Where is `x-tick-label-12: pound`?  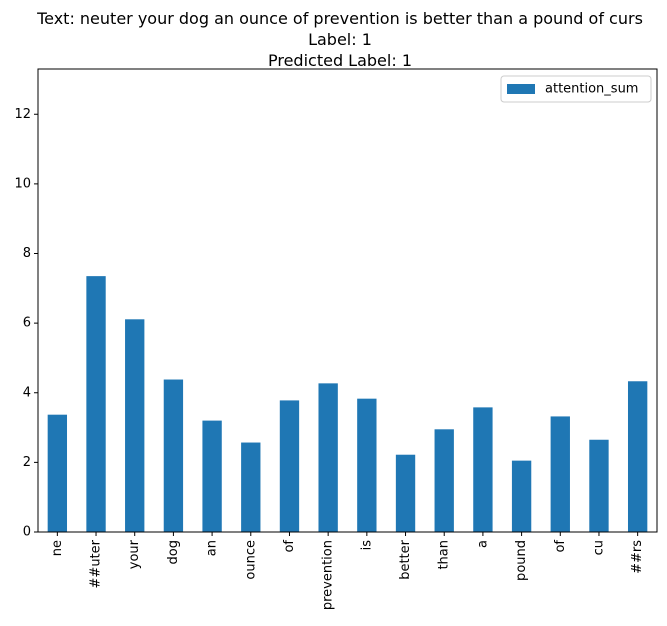 x-tick-label-12: pound is located at coordinates (521, 560).